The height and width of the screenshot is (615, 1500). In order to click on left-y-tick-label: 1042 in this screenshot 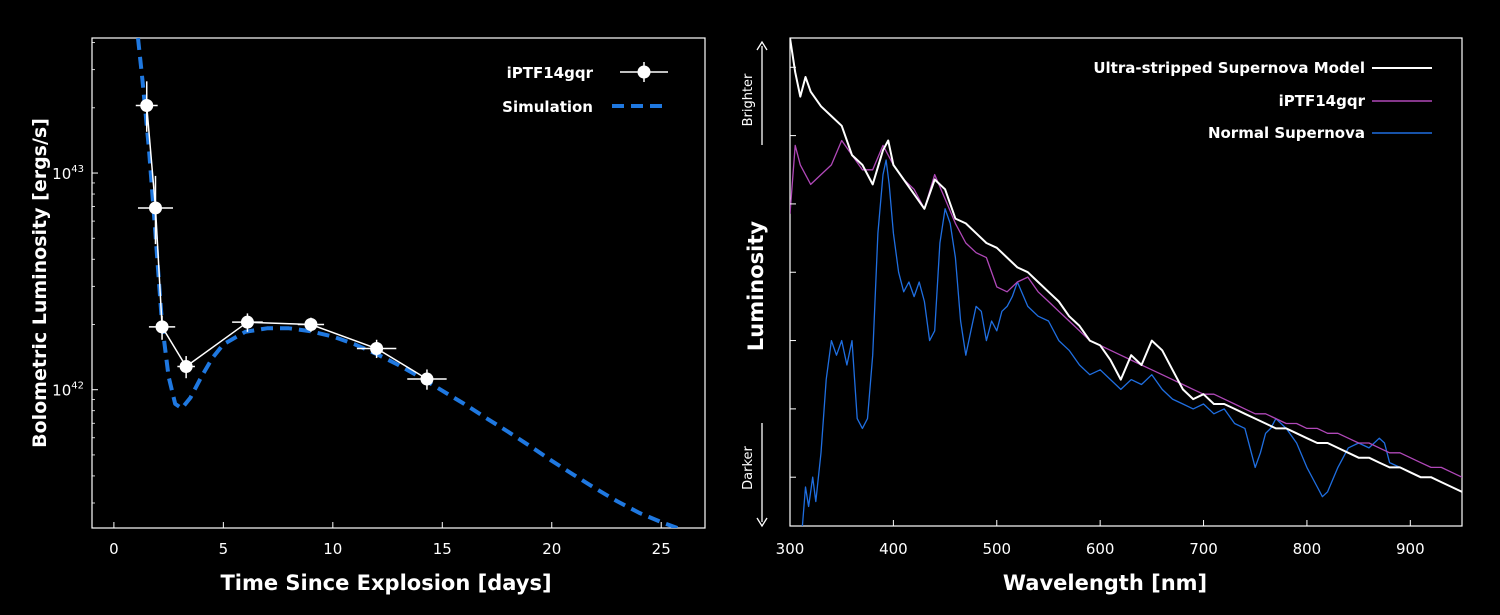, I will do `click(68, 390)`.